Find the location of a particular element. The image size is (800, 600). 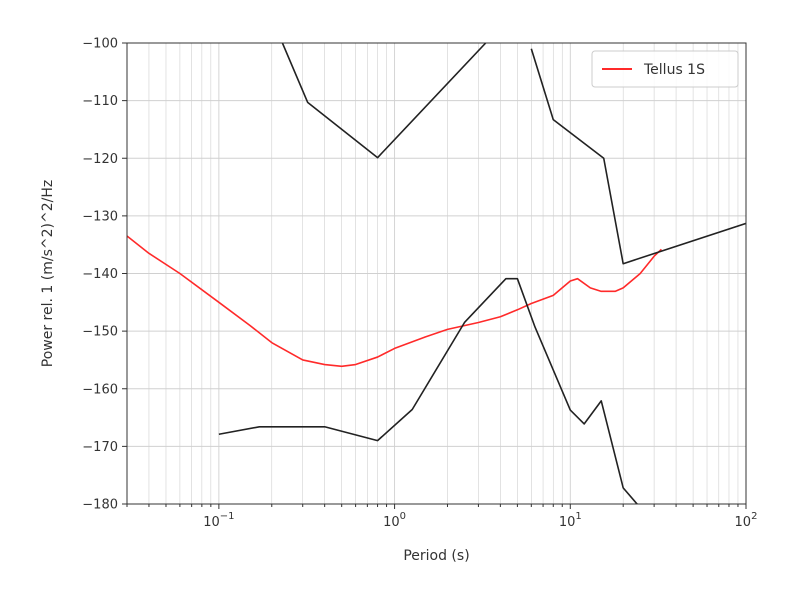

y-tick-label: −160 is located at coordinates (100, 389).